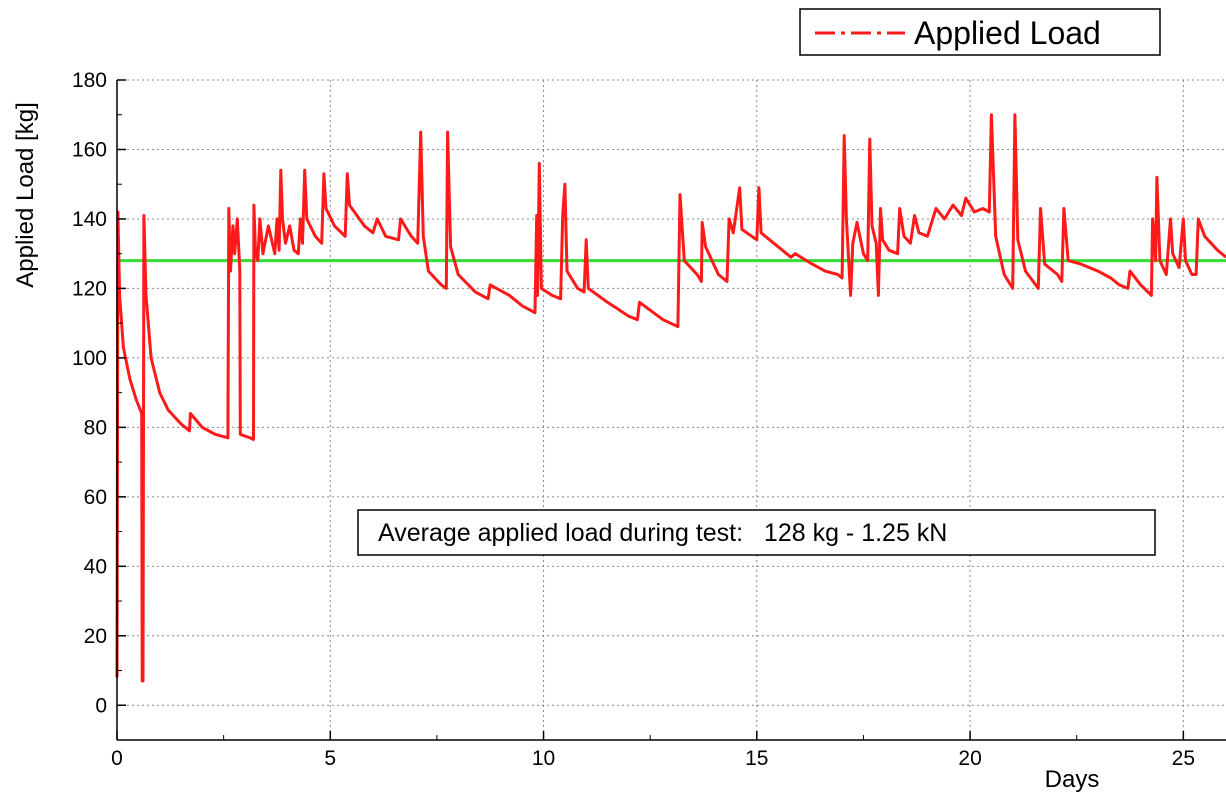 This screenshot has height=793, width=1226. Describe the element at coordinates (25, 194) in the screenshot. I see `y-axis-title: Applied Load [kg]` at that location.